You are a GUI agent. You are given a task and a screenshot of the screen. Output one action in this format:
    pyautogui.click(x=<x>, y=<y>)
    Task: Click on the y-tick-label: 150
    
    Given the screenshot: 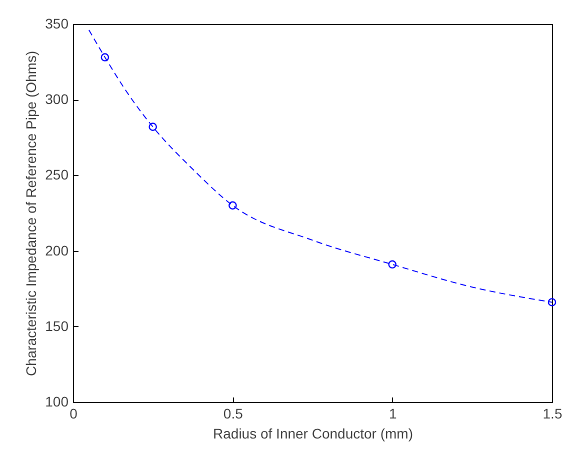 What is the action you would take?
    pyautogui.click(x=57, y=326)
    